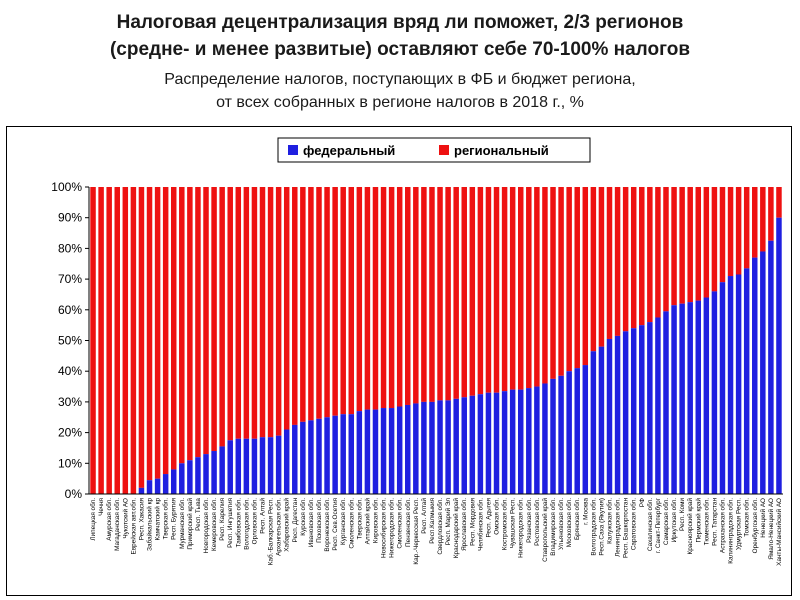 Image resolution: width=800 pixels, height=600 pixels. I want to click on y-tick-label: 60%, so click(70, 310).